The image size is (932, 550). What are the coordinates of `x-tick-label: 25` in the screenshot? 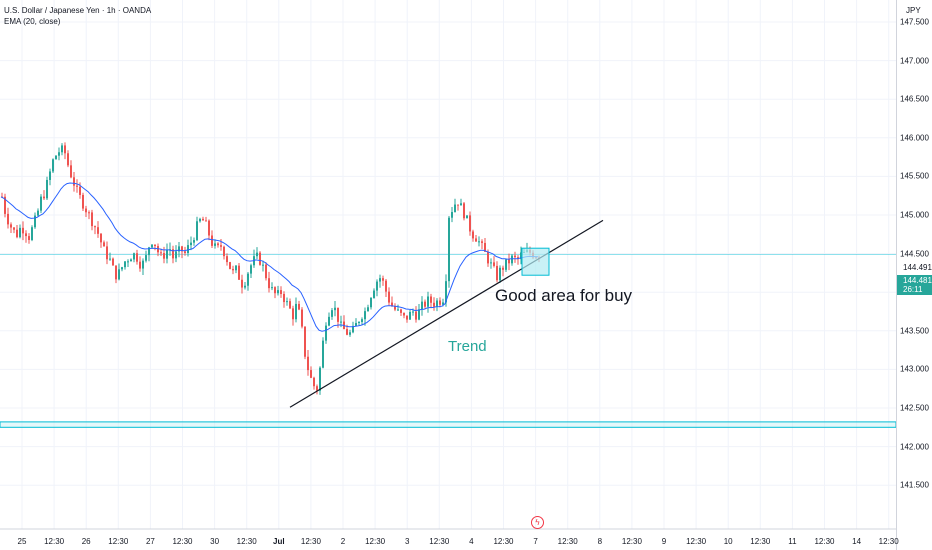 It's located at (22, 541).